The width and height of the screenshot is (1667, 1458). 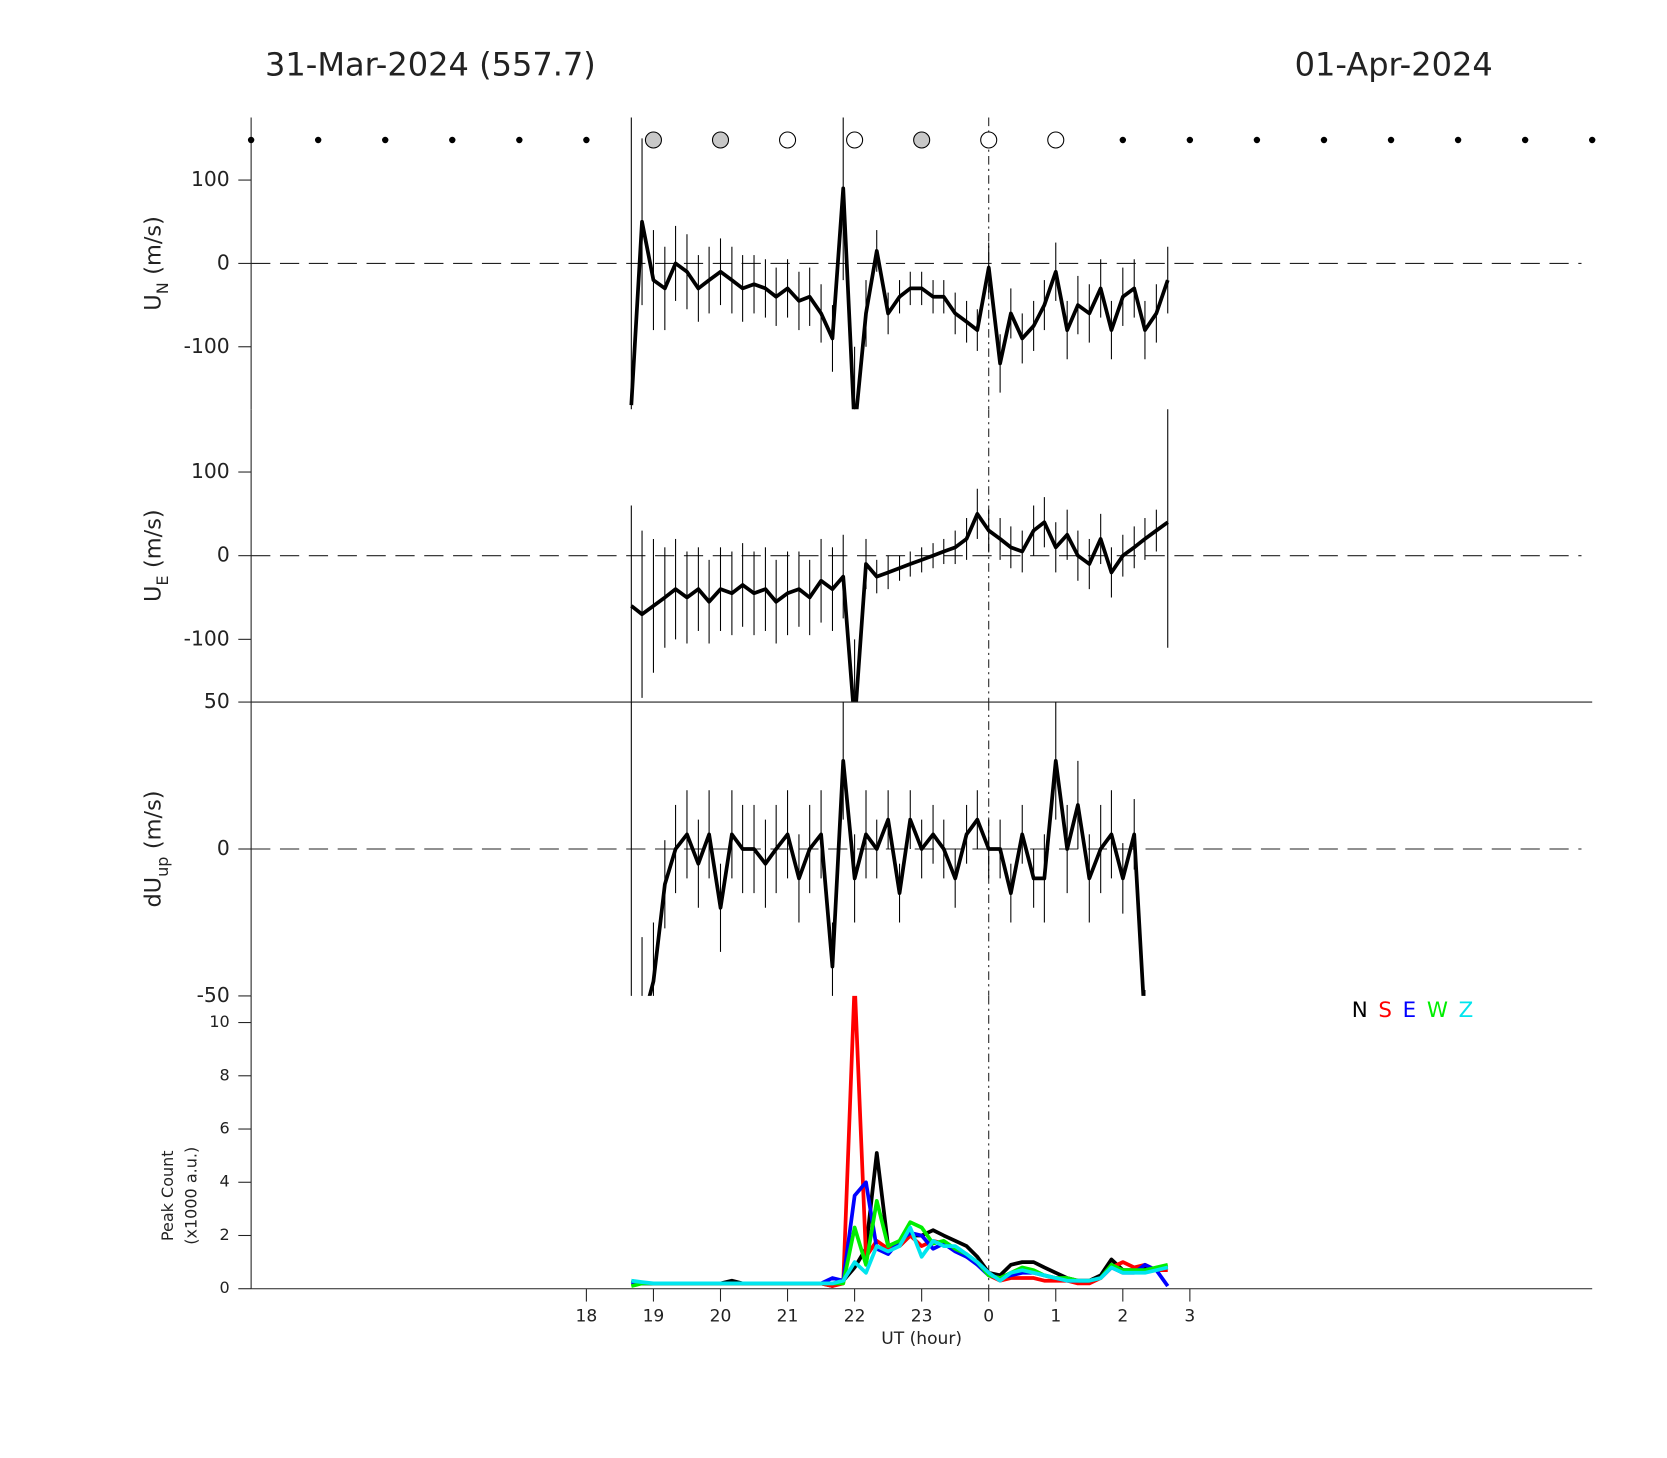 What do you see at coordinates (587, 1317) in the screenshot?
I see `x-tick-label: 18` at bounding box center [587, 1317].